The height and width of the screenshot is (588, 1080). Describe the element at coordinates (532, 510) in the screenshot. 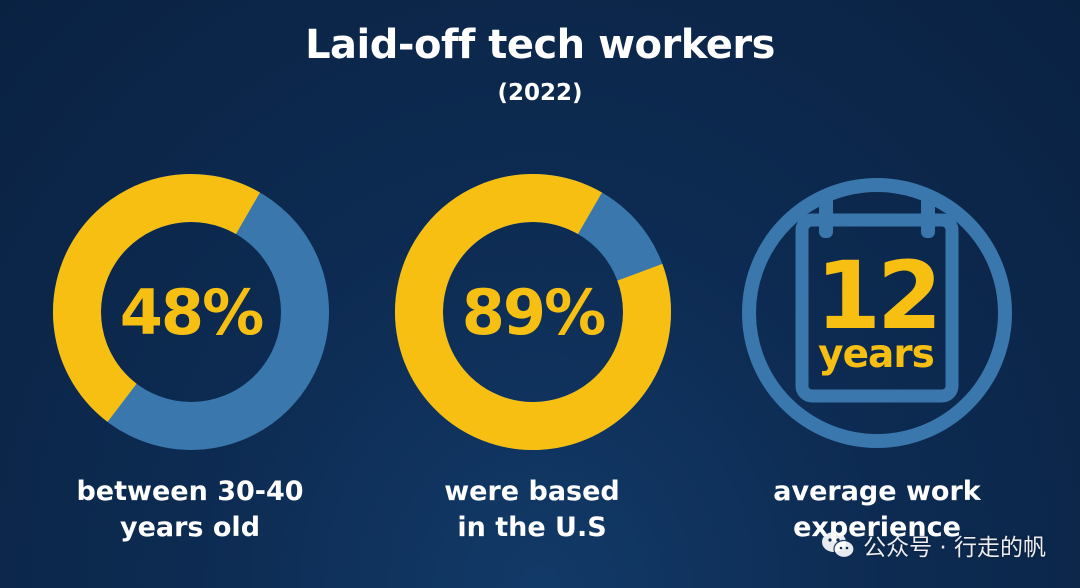

I see `caption-location: were based in the U.S` at that location.